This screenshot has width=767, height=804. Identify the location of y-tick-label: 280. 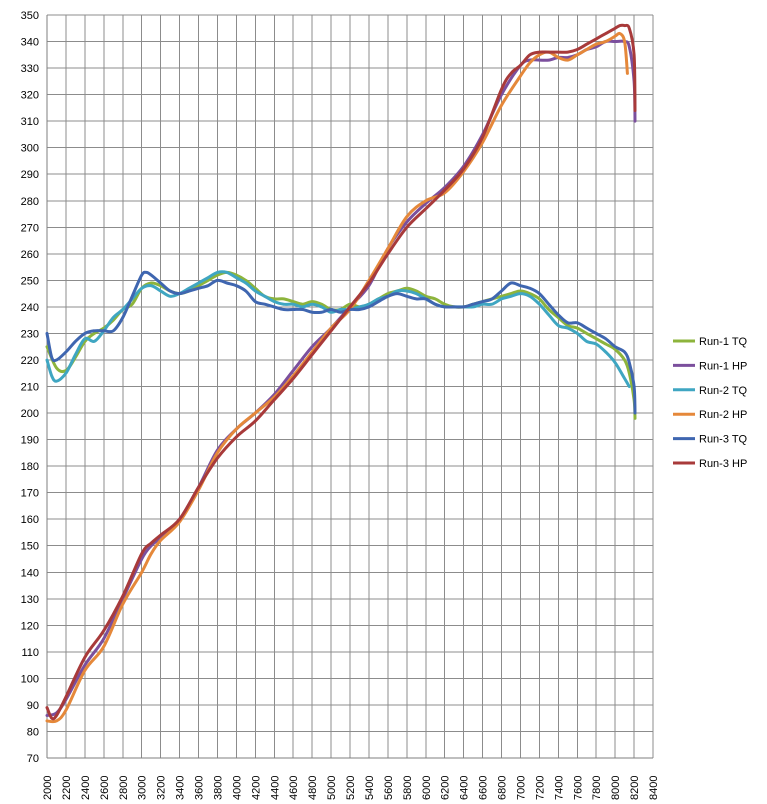
(30, 202).